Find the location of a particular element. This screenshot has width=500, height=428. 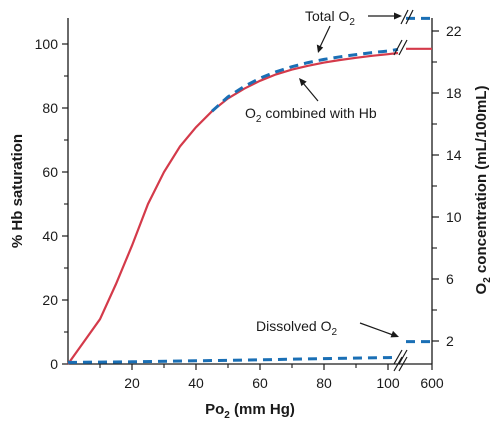

y-left-tick-label: 20 is located at coordinates (50, 300).